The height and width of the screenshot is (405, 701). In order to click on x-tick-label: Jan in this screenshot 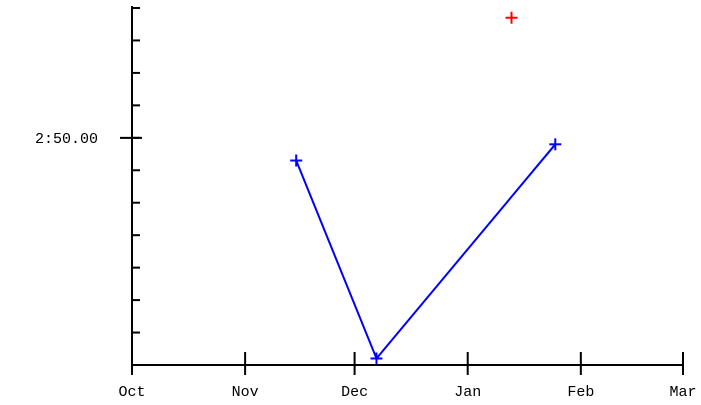, I will do `click(467, 392)`.